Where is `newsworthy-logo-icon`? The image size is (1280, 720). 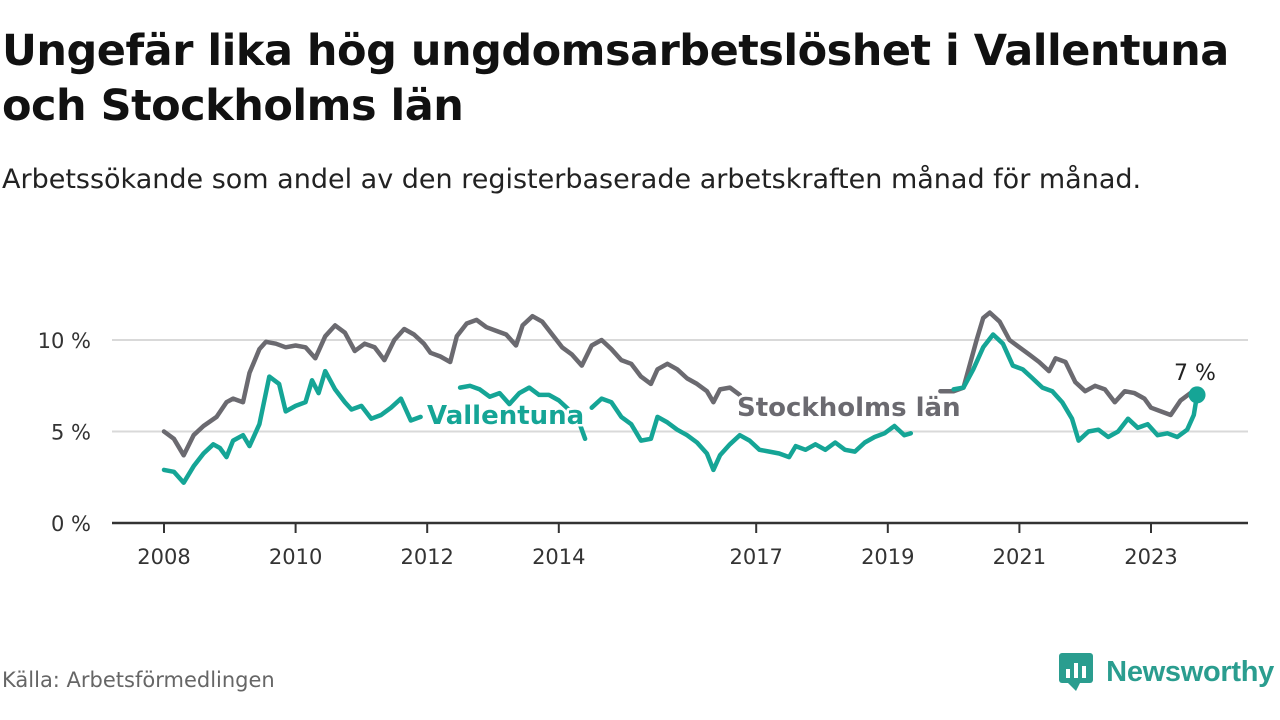
newsworthy-logo-icon is located at coordinates (1076, 672).